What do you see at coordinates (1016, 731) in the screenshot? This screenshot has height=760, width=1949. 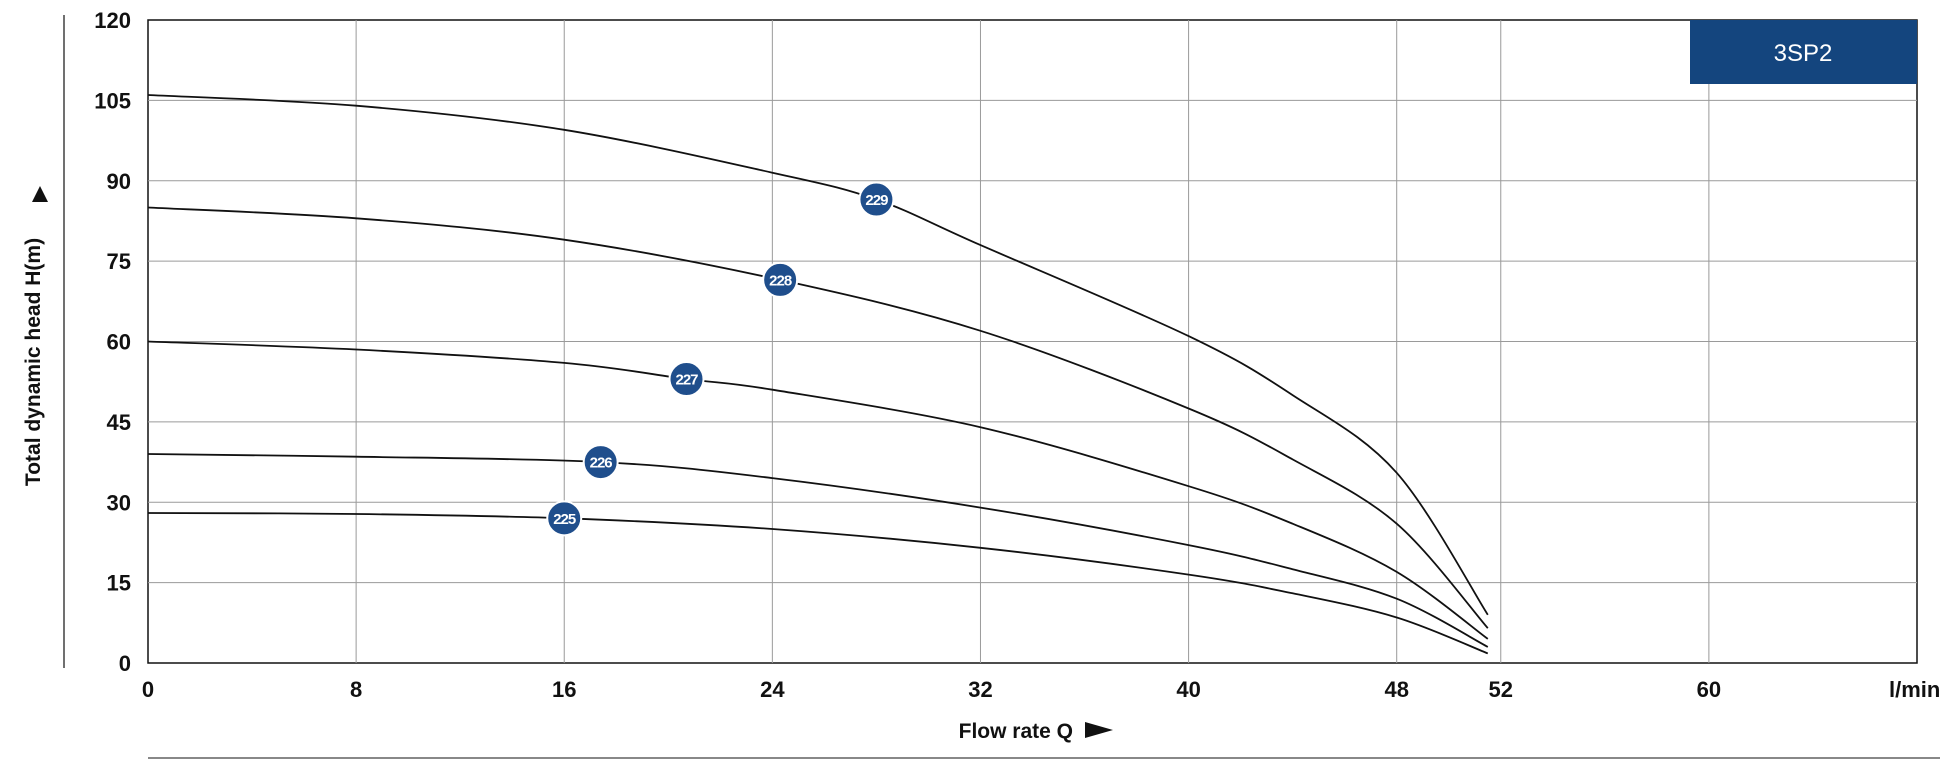 I see `x-axis-title: Flow rate Q` at bounding box center [1016, 731].